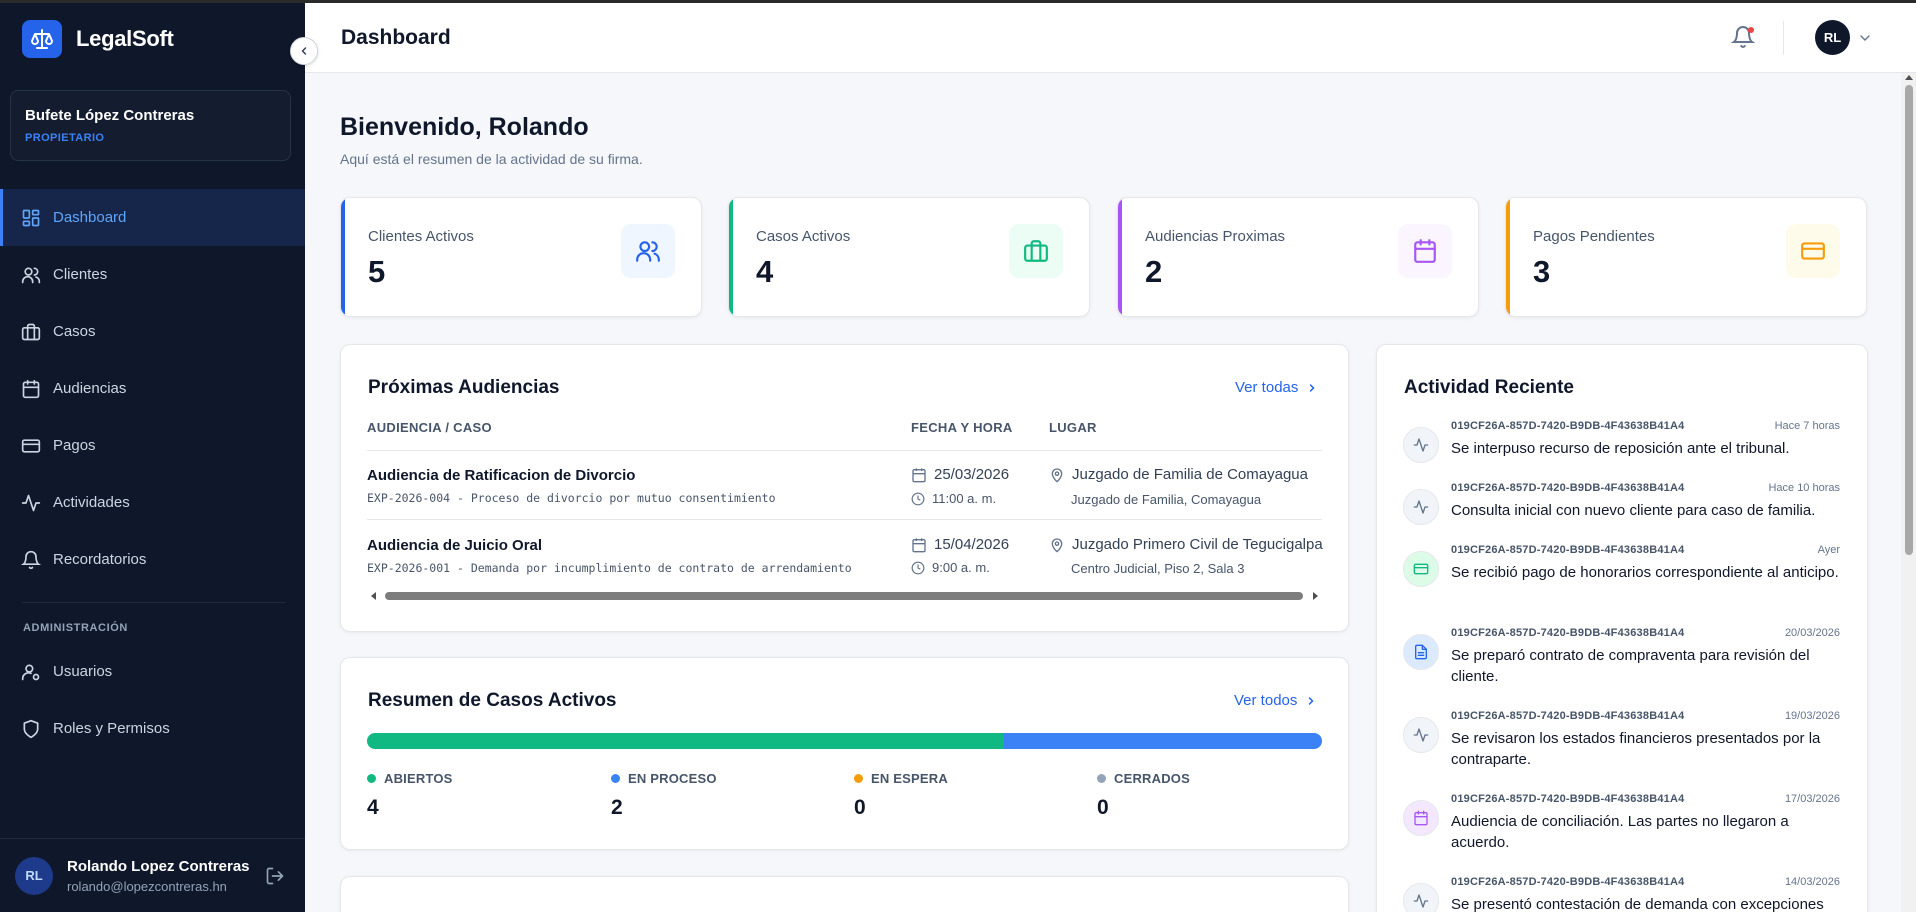  What do you see at coordinates (152, 388) in the screenshot?
I see `sidebar-item-audiencias: Audiencias` at bounding box center [152, 388].